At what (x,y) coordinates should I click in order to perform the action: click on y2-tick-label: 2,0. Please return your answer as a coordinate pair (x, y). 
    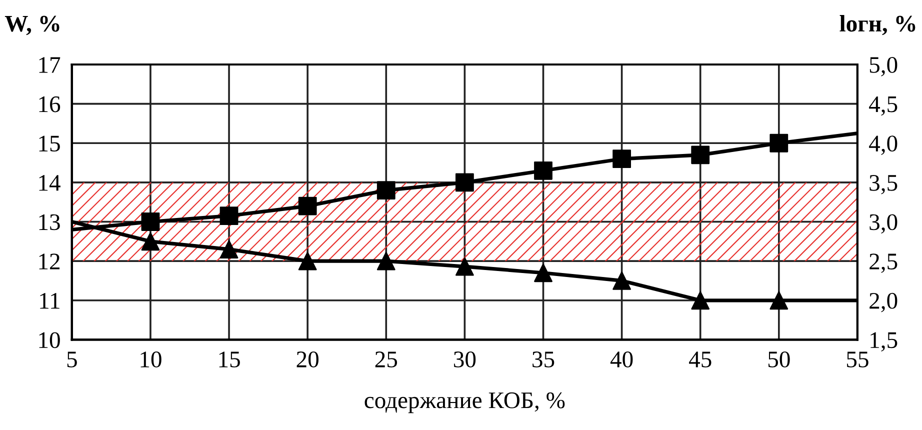
    Looking at the image, I should click on (884, 302).